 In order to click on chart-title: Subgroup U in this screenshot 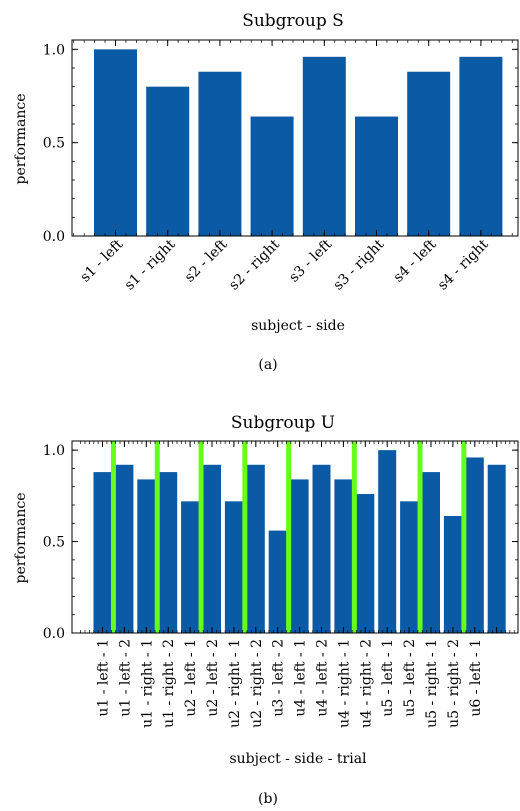, I will do `click(283, 423)`.